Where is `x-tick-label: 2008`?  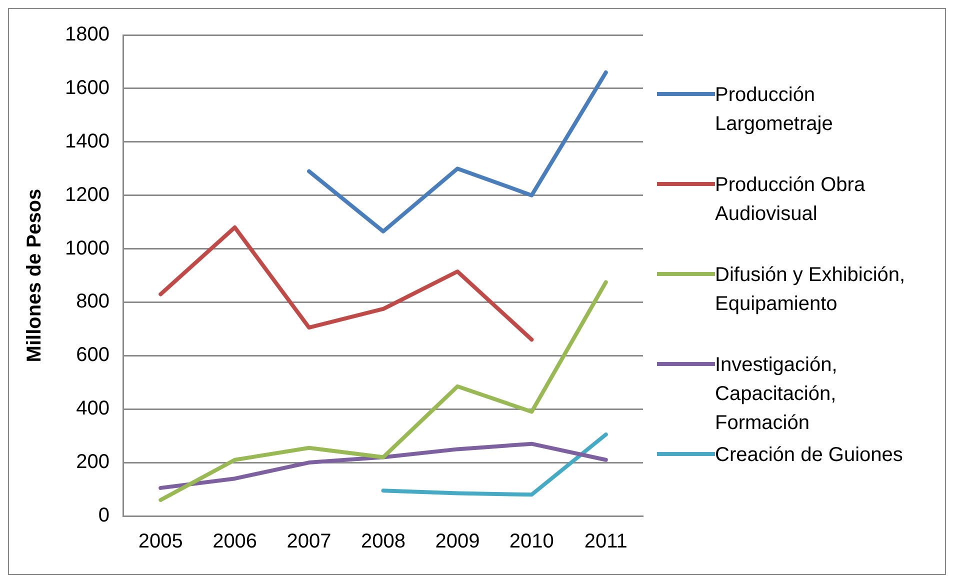
x-tick-label: 2008 is located at coordinates (383, 541).